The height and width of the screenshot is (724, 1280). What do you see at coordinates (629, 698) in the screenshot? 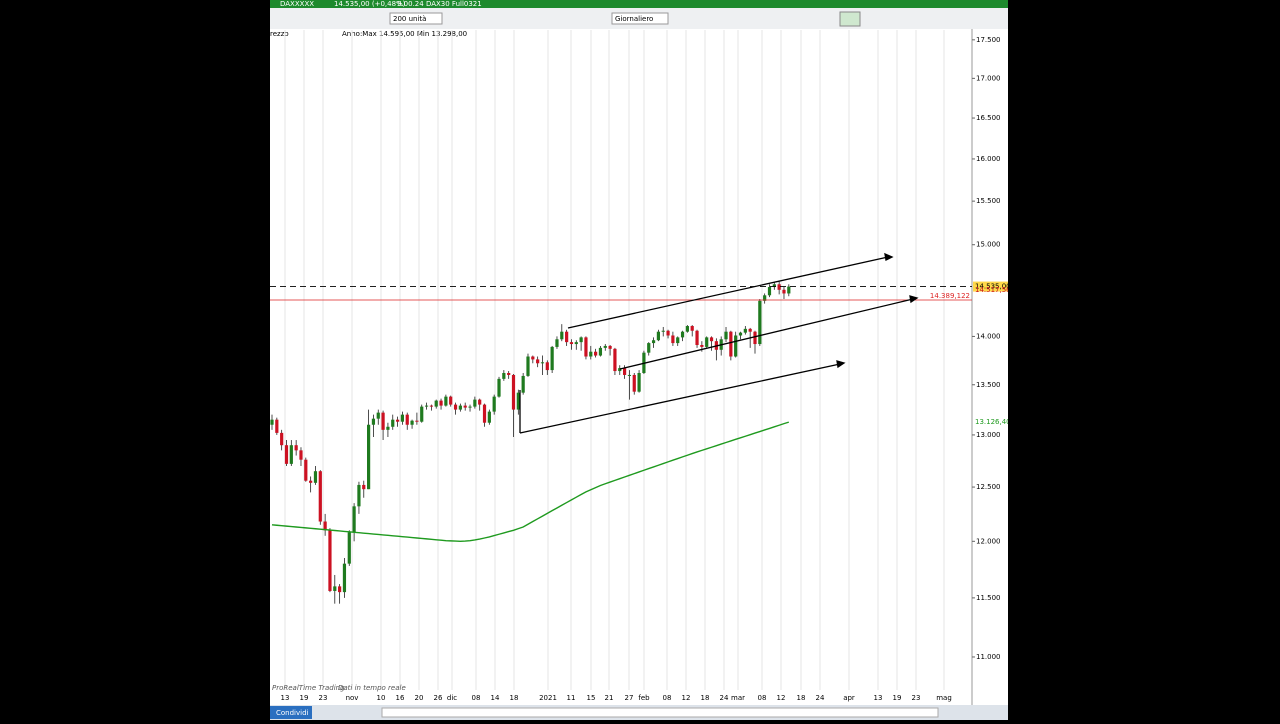
I see `x-tick-label: 27` at bounding box center [629, 698].